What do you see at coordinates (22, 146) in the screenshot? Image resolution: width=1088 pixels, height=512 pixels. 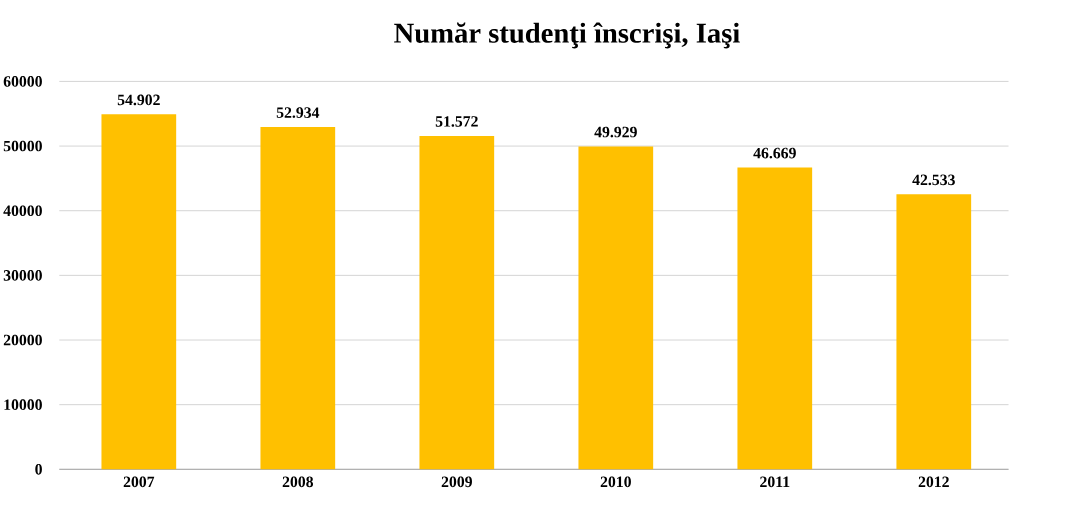 I see `y-tick-label: 50000` at bounding box center [22, 146].